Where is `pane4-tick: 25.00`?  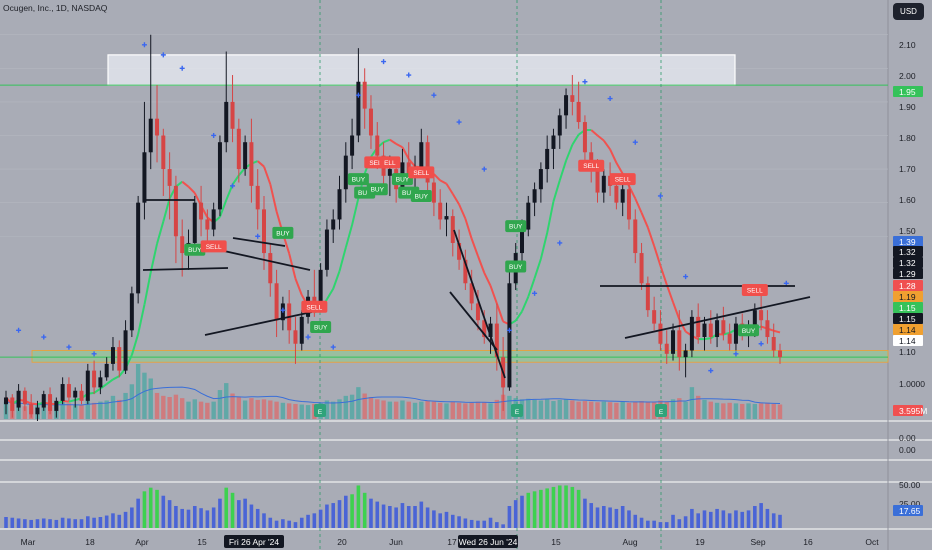
pane4-tick: 25.00 is located at coordinates (910, 504).